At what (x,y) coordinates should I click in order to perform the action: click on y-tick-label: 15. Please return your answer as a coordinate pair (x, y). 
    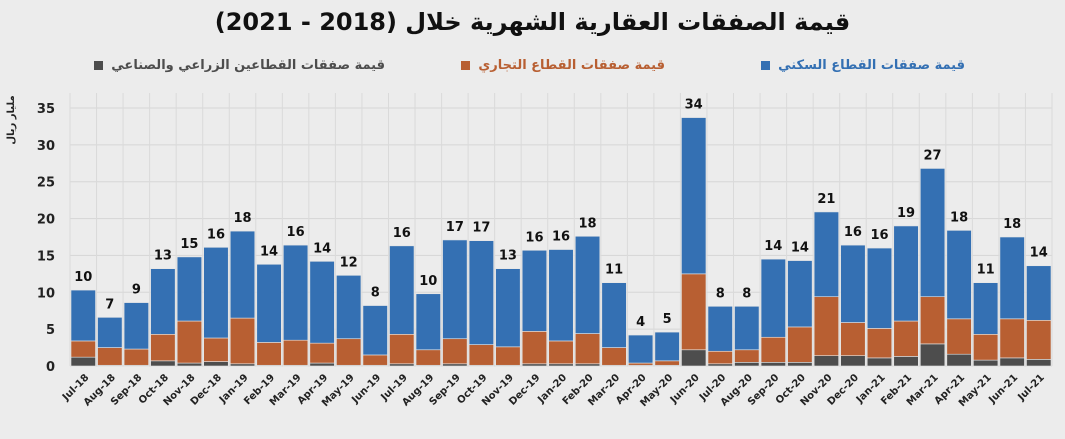
    Looking at the image, I should click on (46, 256).